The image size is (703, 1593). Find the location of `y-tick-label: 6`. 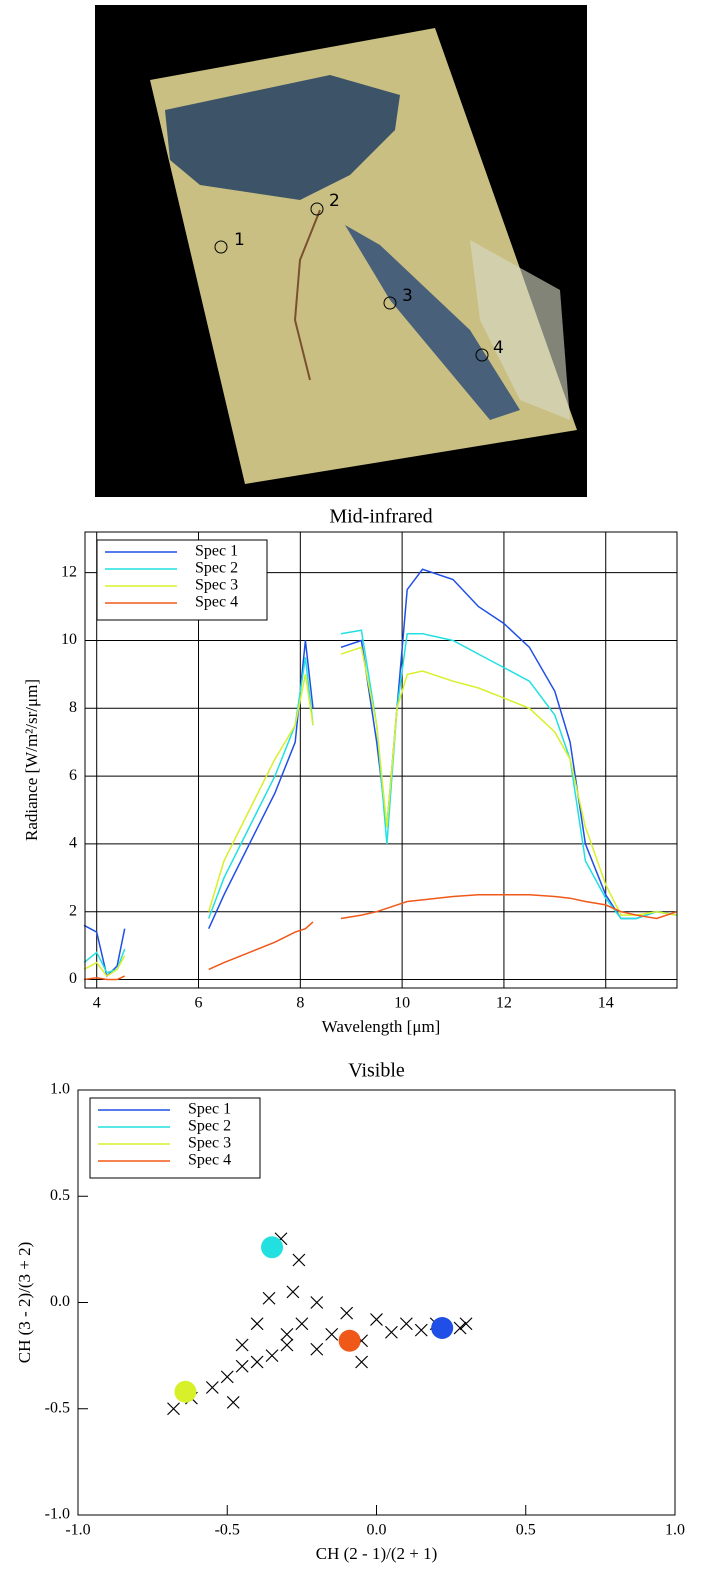

y-tick-label: 6 is located at coordinates (73, 775).